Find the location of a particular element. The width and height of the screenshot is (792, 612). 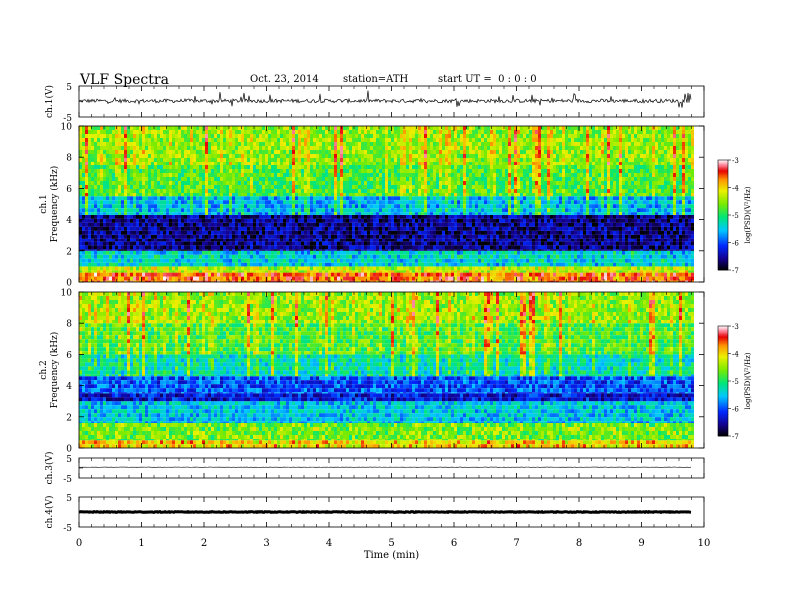

ch4-waveform-series is located at coordinates (385, 512).